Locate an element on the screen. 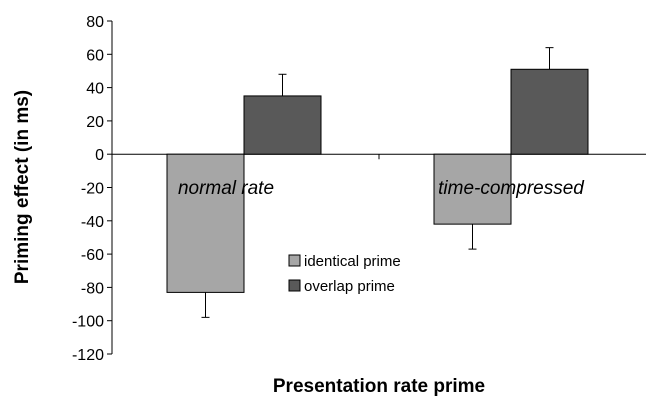 Image resolution: width=646 pixels, height=399 pixels. y-tick-label: 0 is located at coordinates (99, 155).